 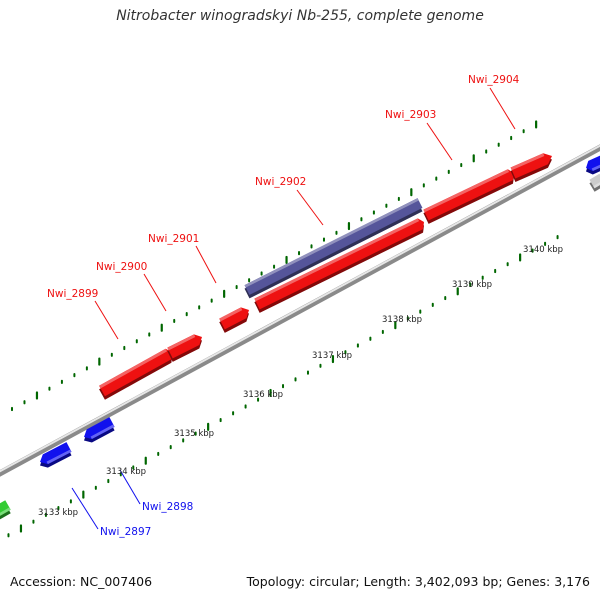 I want to click on feature-edge-gray, so click(x=594, y=182).